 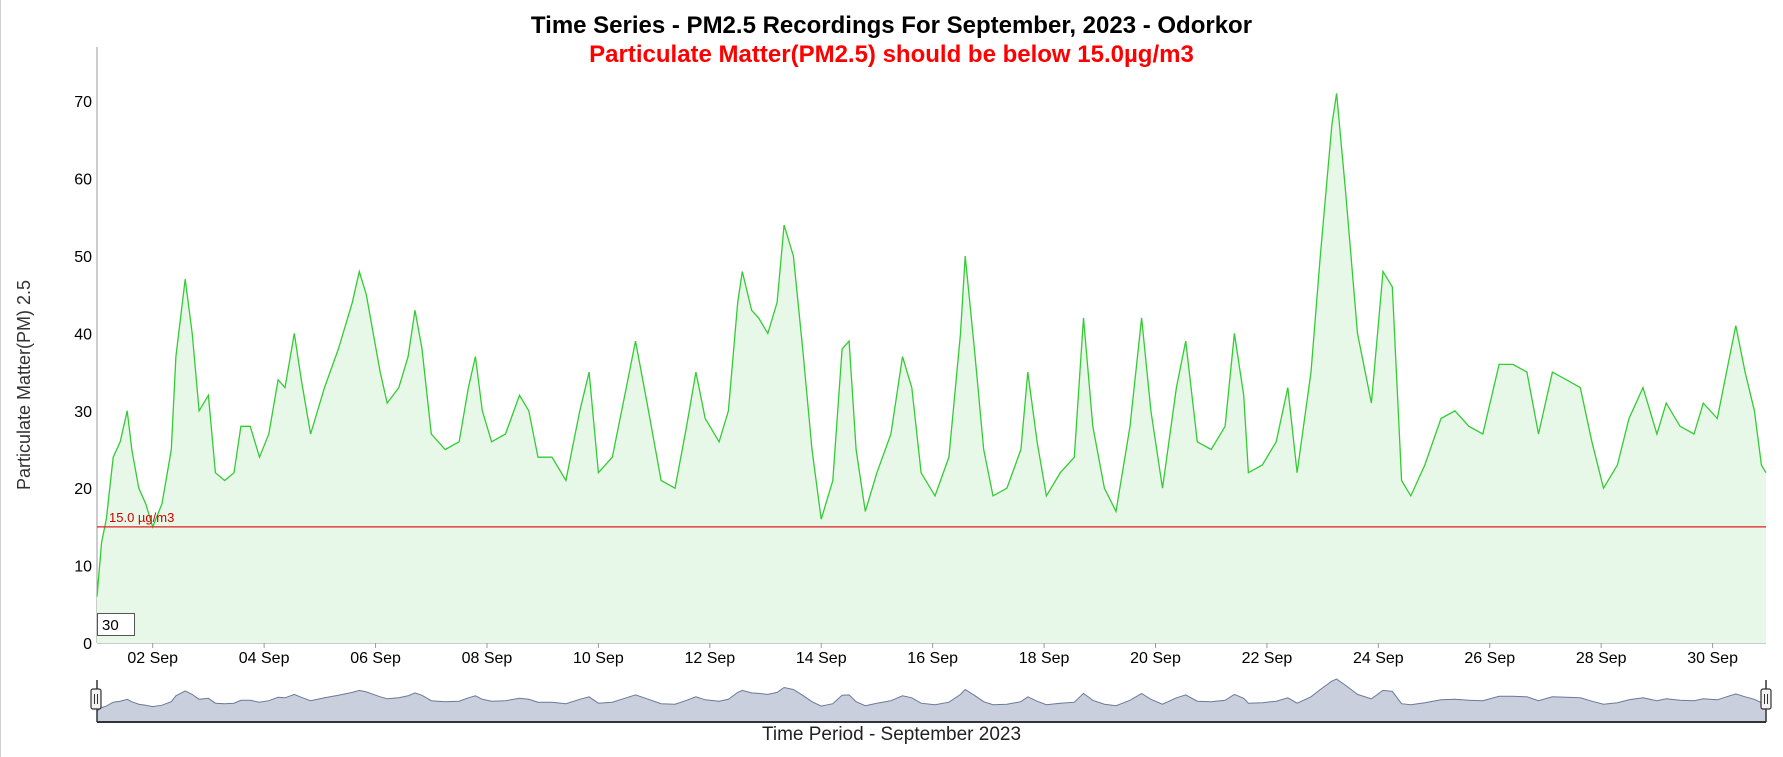 I want to click on x-tick-label: 28 Sep, so click(x=1601, y=658).